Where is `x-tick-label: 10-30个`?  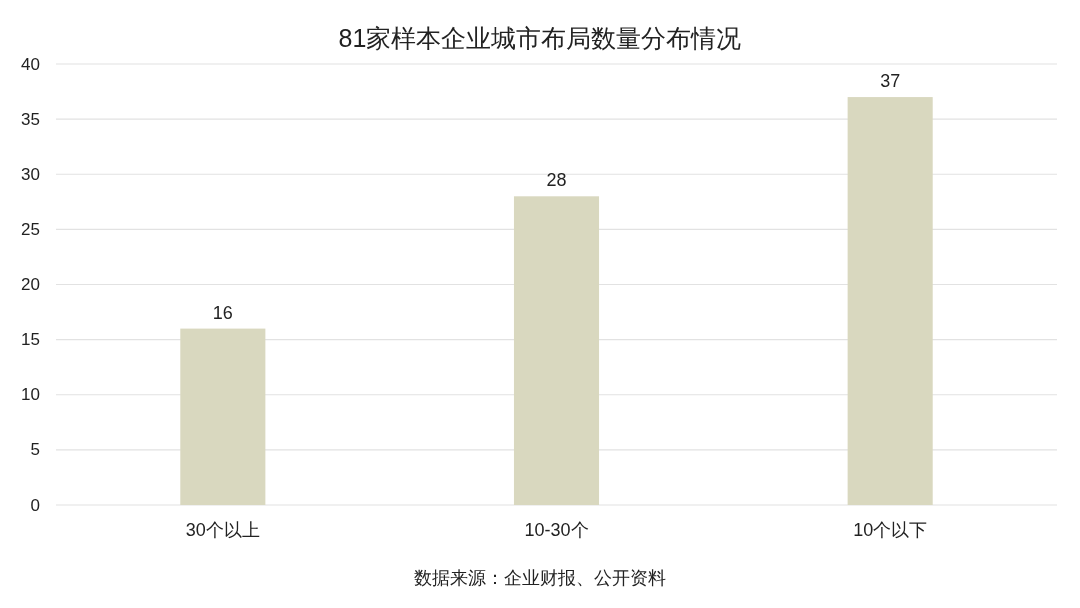
x-tick-label: 10-30个 is located at coordinates (556, 530).